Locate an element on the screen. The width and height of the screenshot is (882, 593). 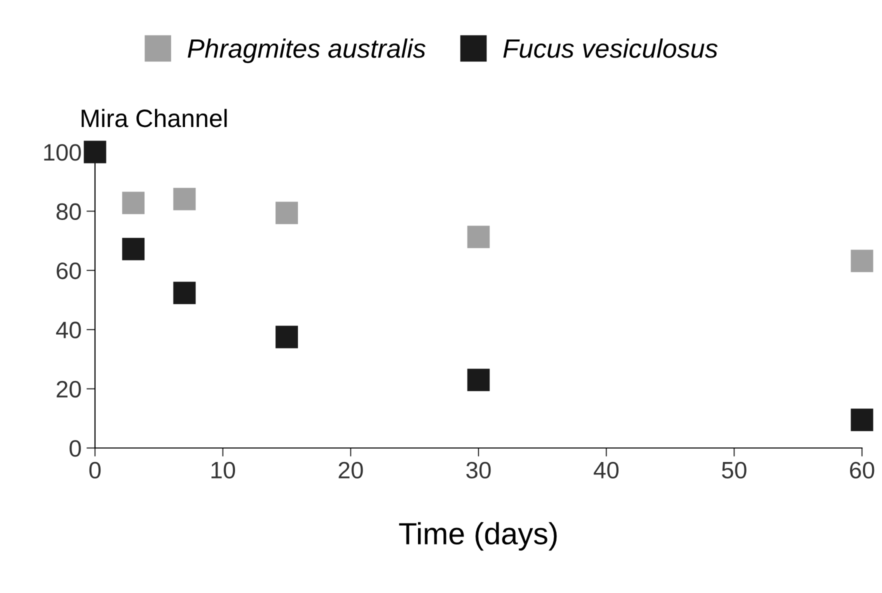
y-tick-label: 100 is located at coordinates (62, 152).